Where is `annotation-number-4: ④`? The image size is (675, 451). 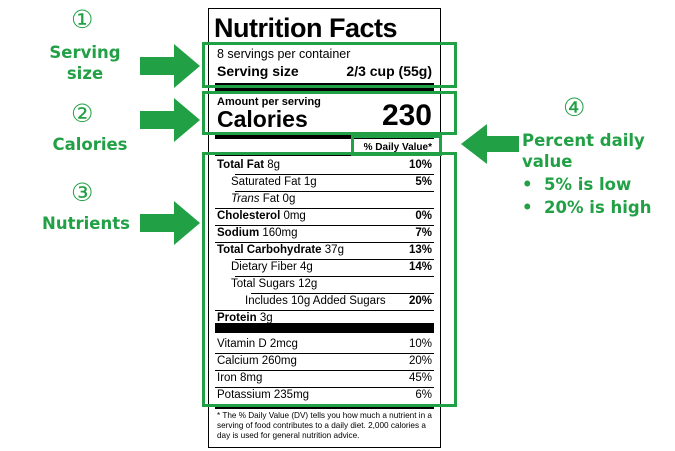
annotation-number-4: ④ is located at coordinates (574, 107).